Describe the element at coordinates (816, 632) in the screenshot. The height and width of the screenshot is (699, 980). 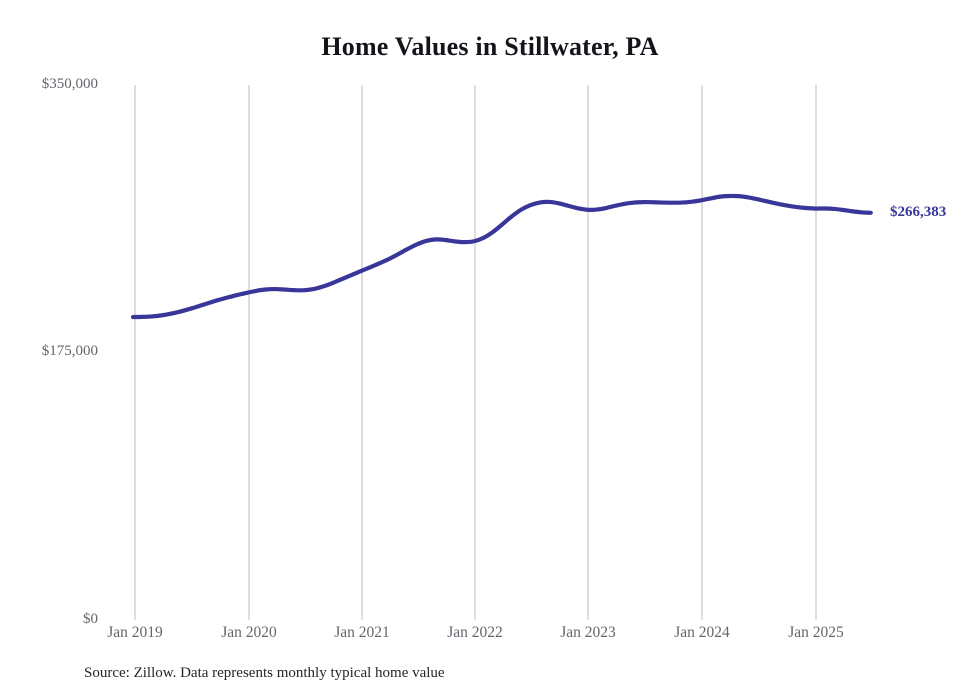
I see `x-axis-label-jan-2025: Jan 2025` at that location.